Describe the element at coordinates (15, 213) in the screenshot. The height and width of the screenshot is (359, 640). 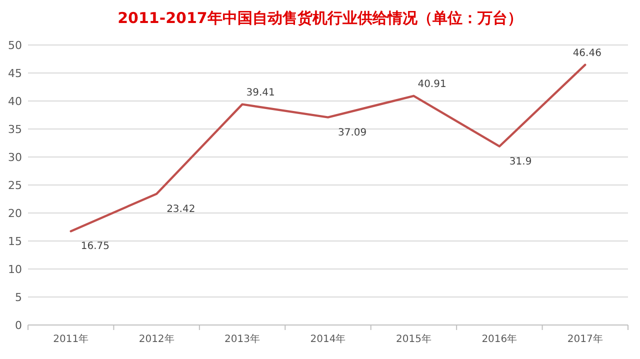
I see `y-tick-label: 20` at that location.